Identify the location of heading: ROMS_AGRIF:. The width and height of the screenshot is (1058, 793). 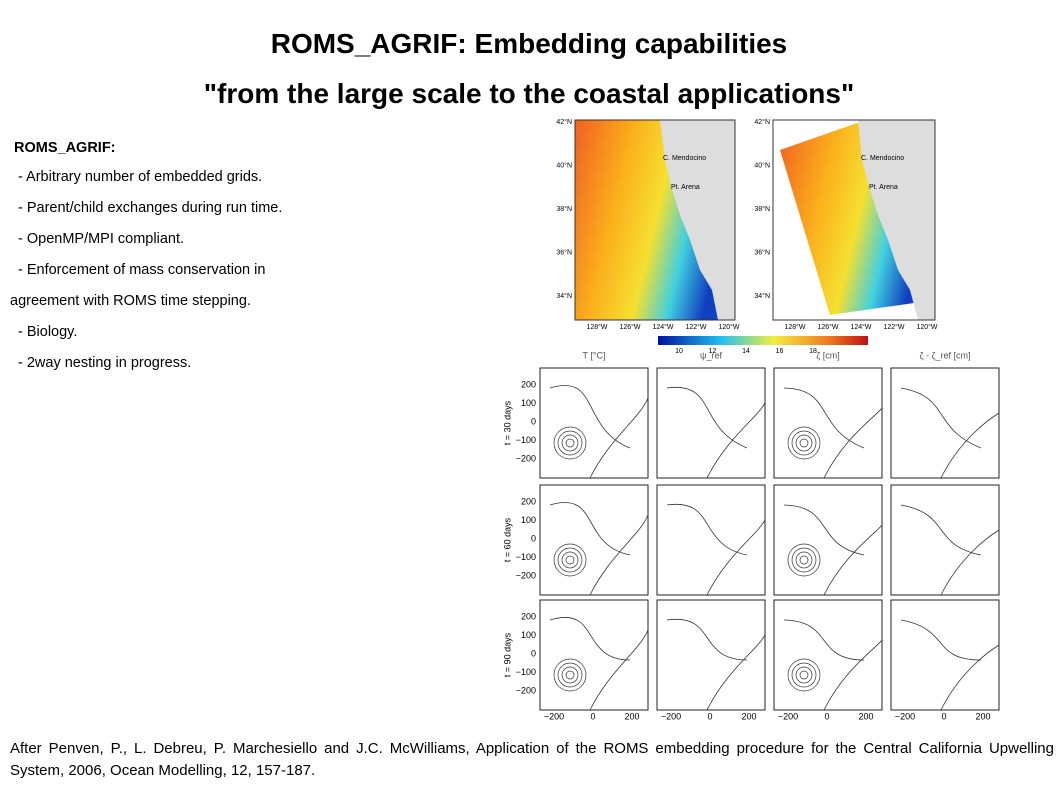
(65, 148).